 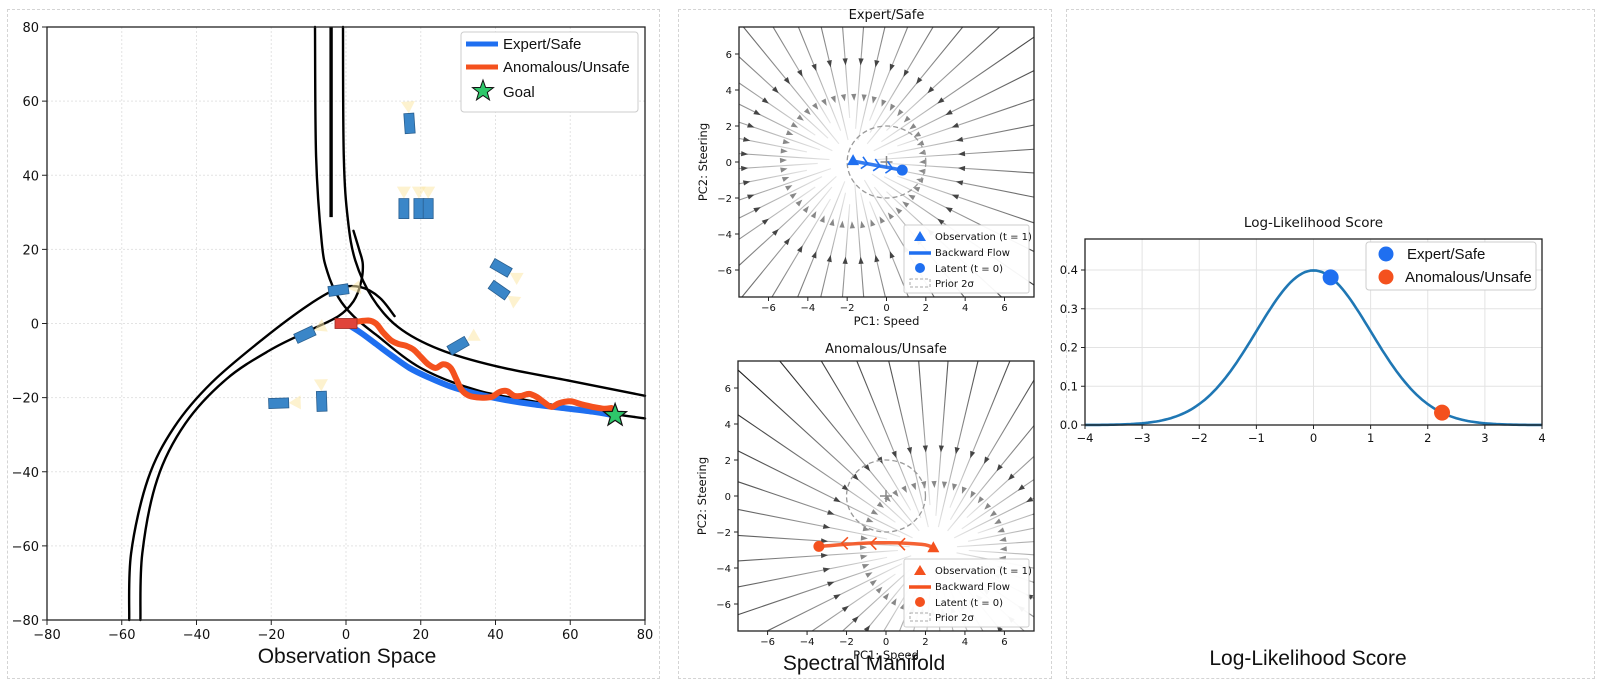 I want to click on backward-flow-arrow, so click(x=877, y=165).